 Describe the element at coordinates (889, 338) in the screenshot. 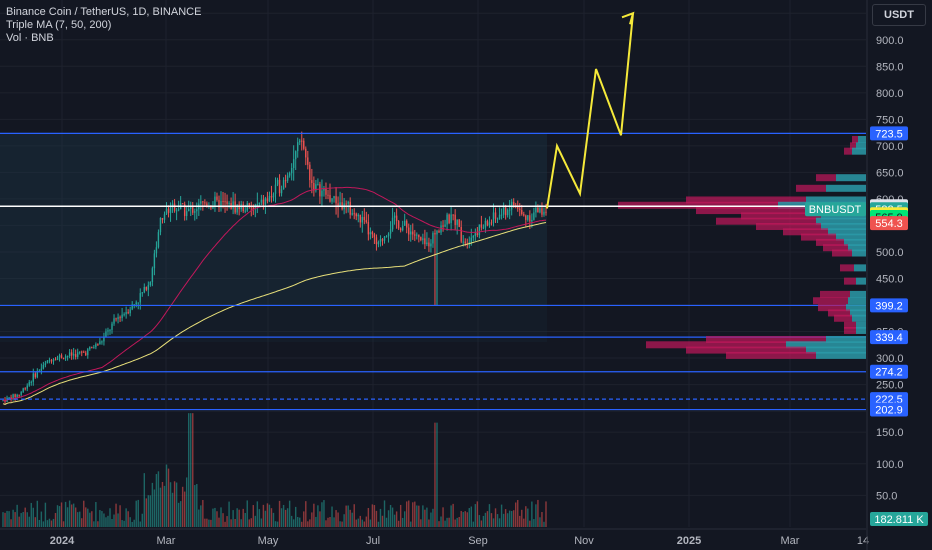

I see `level-tag-label: 339.4` at that location.